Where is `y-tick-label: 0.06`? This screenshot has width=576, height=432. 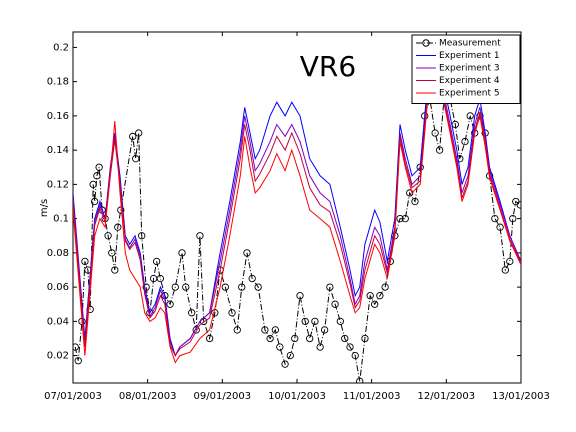
y-tick-label: 0.06 is located at coordinates (58, 287).